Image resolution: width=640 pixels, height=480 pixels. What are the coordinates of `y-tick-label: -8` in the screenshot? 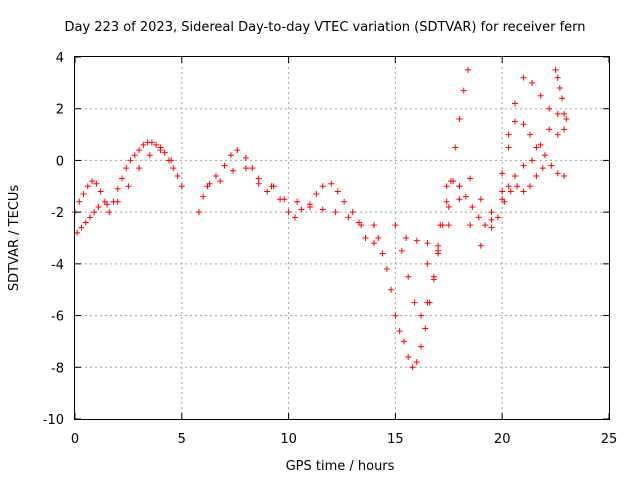 It's located at (57, 368).